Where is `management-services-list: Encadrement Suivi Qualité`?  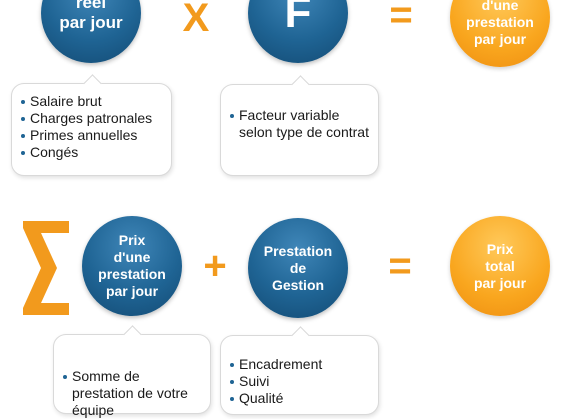
management-services-list: Encadrement Suivi Qualité is located at coordinates (299, 381).